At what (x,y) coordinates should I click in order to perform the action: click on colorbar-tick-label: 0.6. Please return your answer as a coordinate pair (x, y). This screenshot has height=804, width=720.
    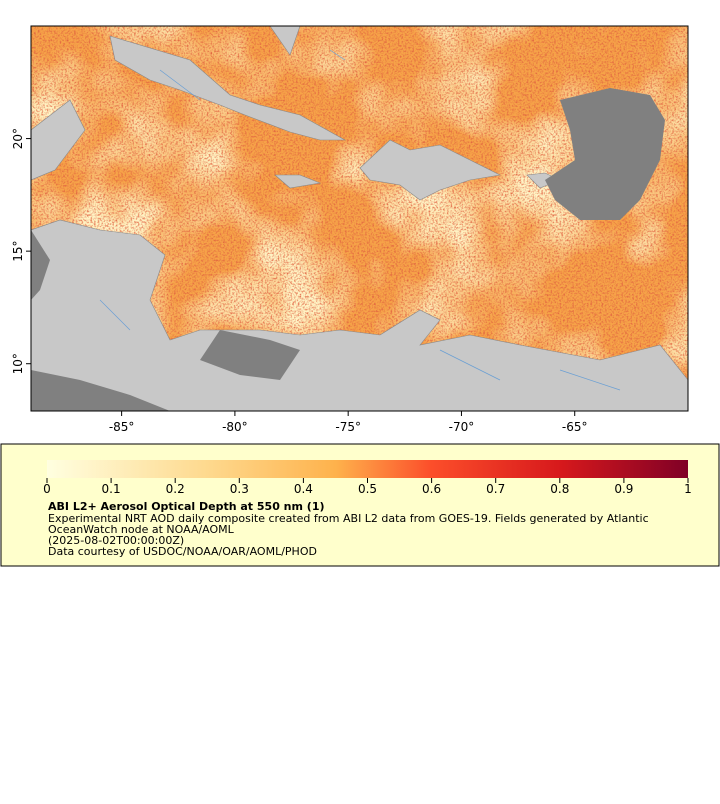
    Looking at the image, I should click on (431, 489).